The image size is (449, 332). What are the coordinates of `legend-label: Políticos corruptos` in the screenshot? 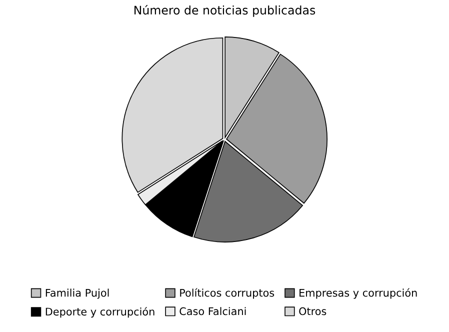 It's located at (227, 293).